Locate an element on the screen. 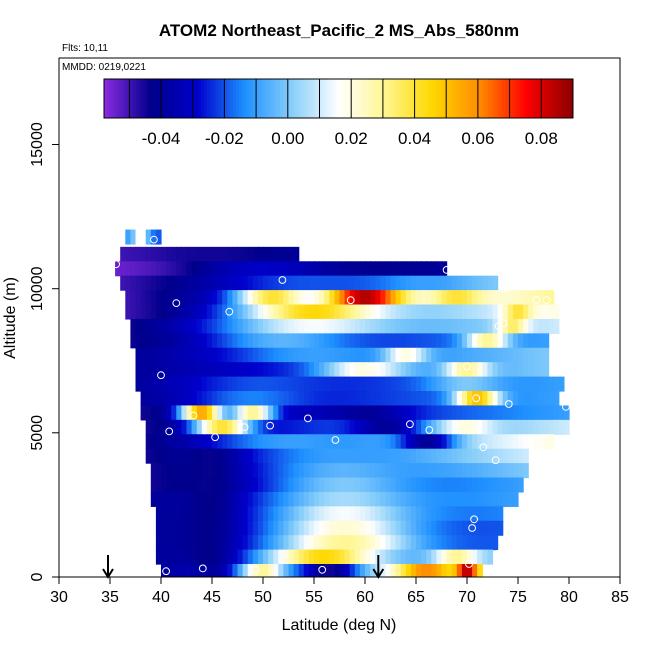 The height and width of the screenshot is (650, 650). colorbar-tick-label: -0.04 is located at coordinates (161, 138).